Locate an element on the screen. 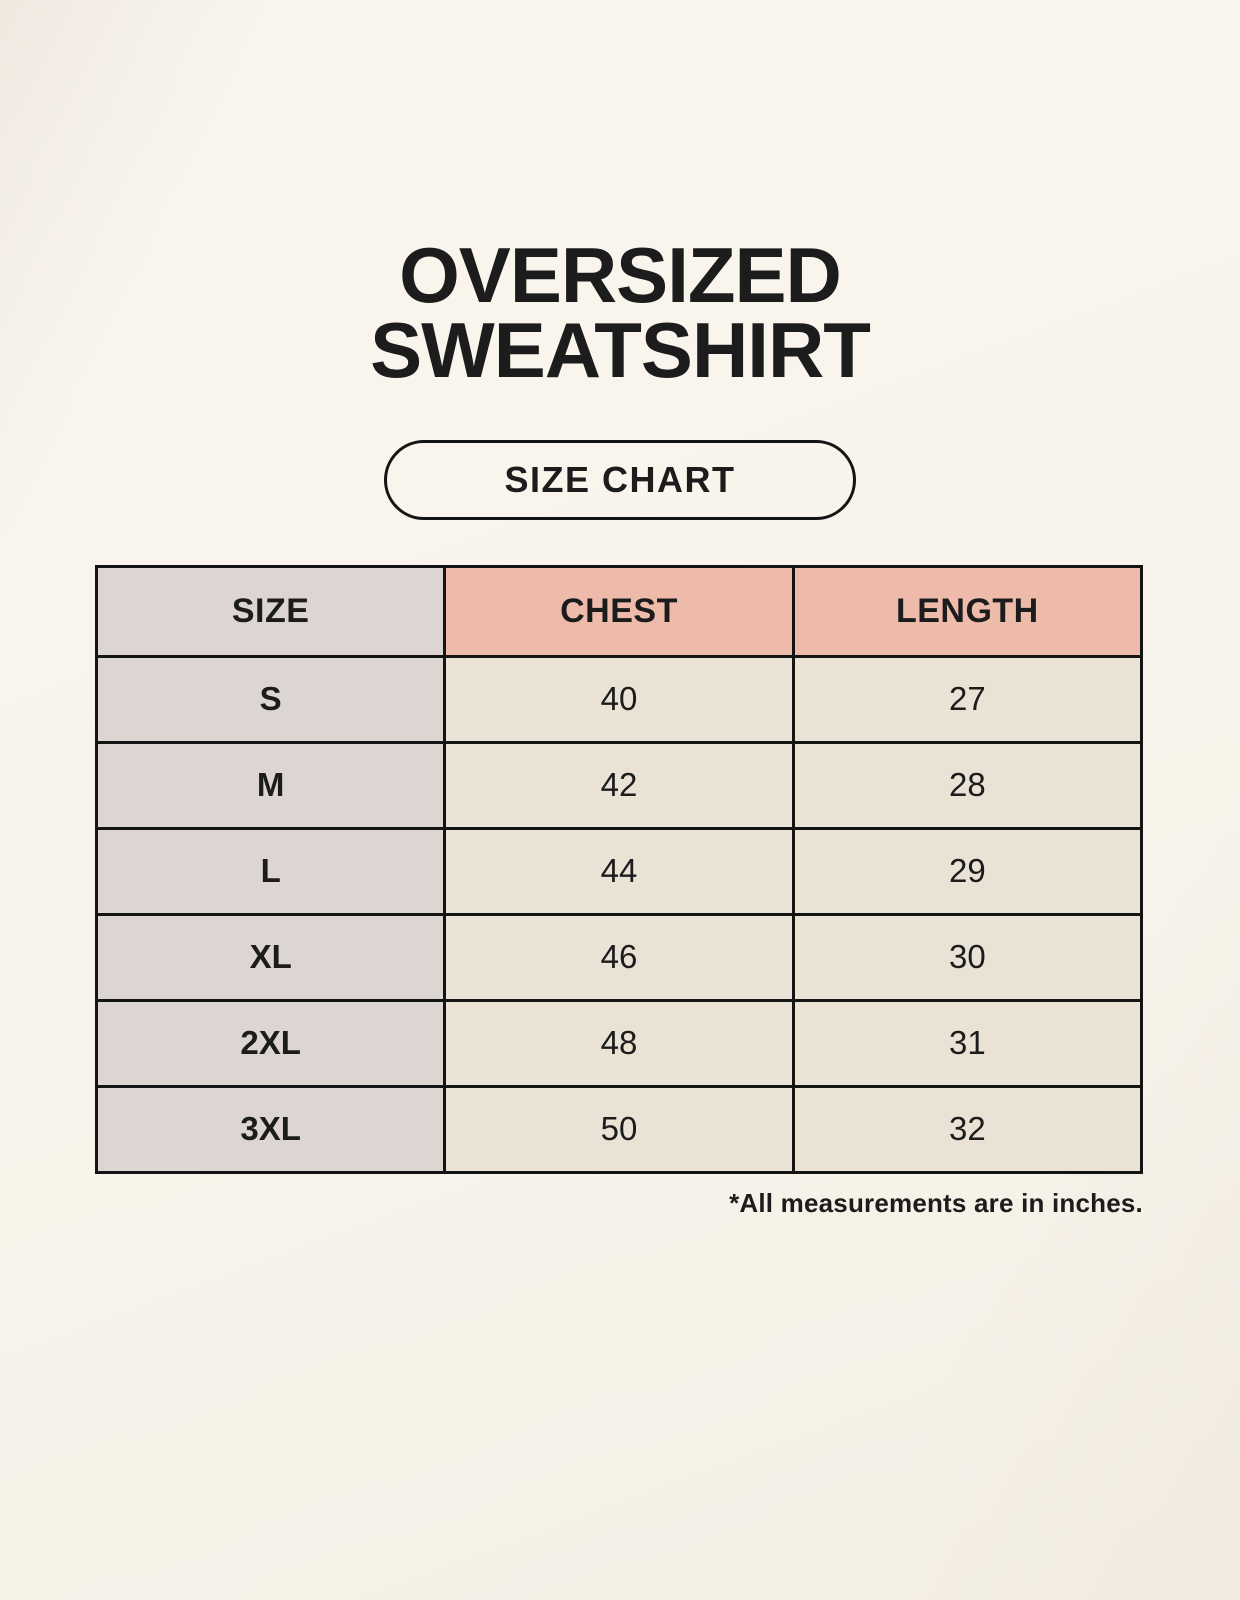 This screenshot has width=1240, height=1600. chest-value: 50 is located at coordinates (619, 1129).